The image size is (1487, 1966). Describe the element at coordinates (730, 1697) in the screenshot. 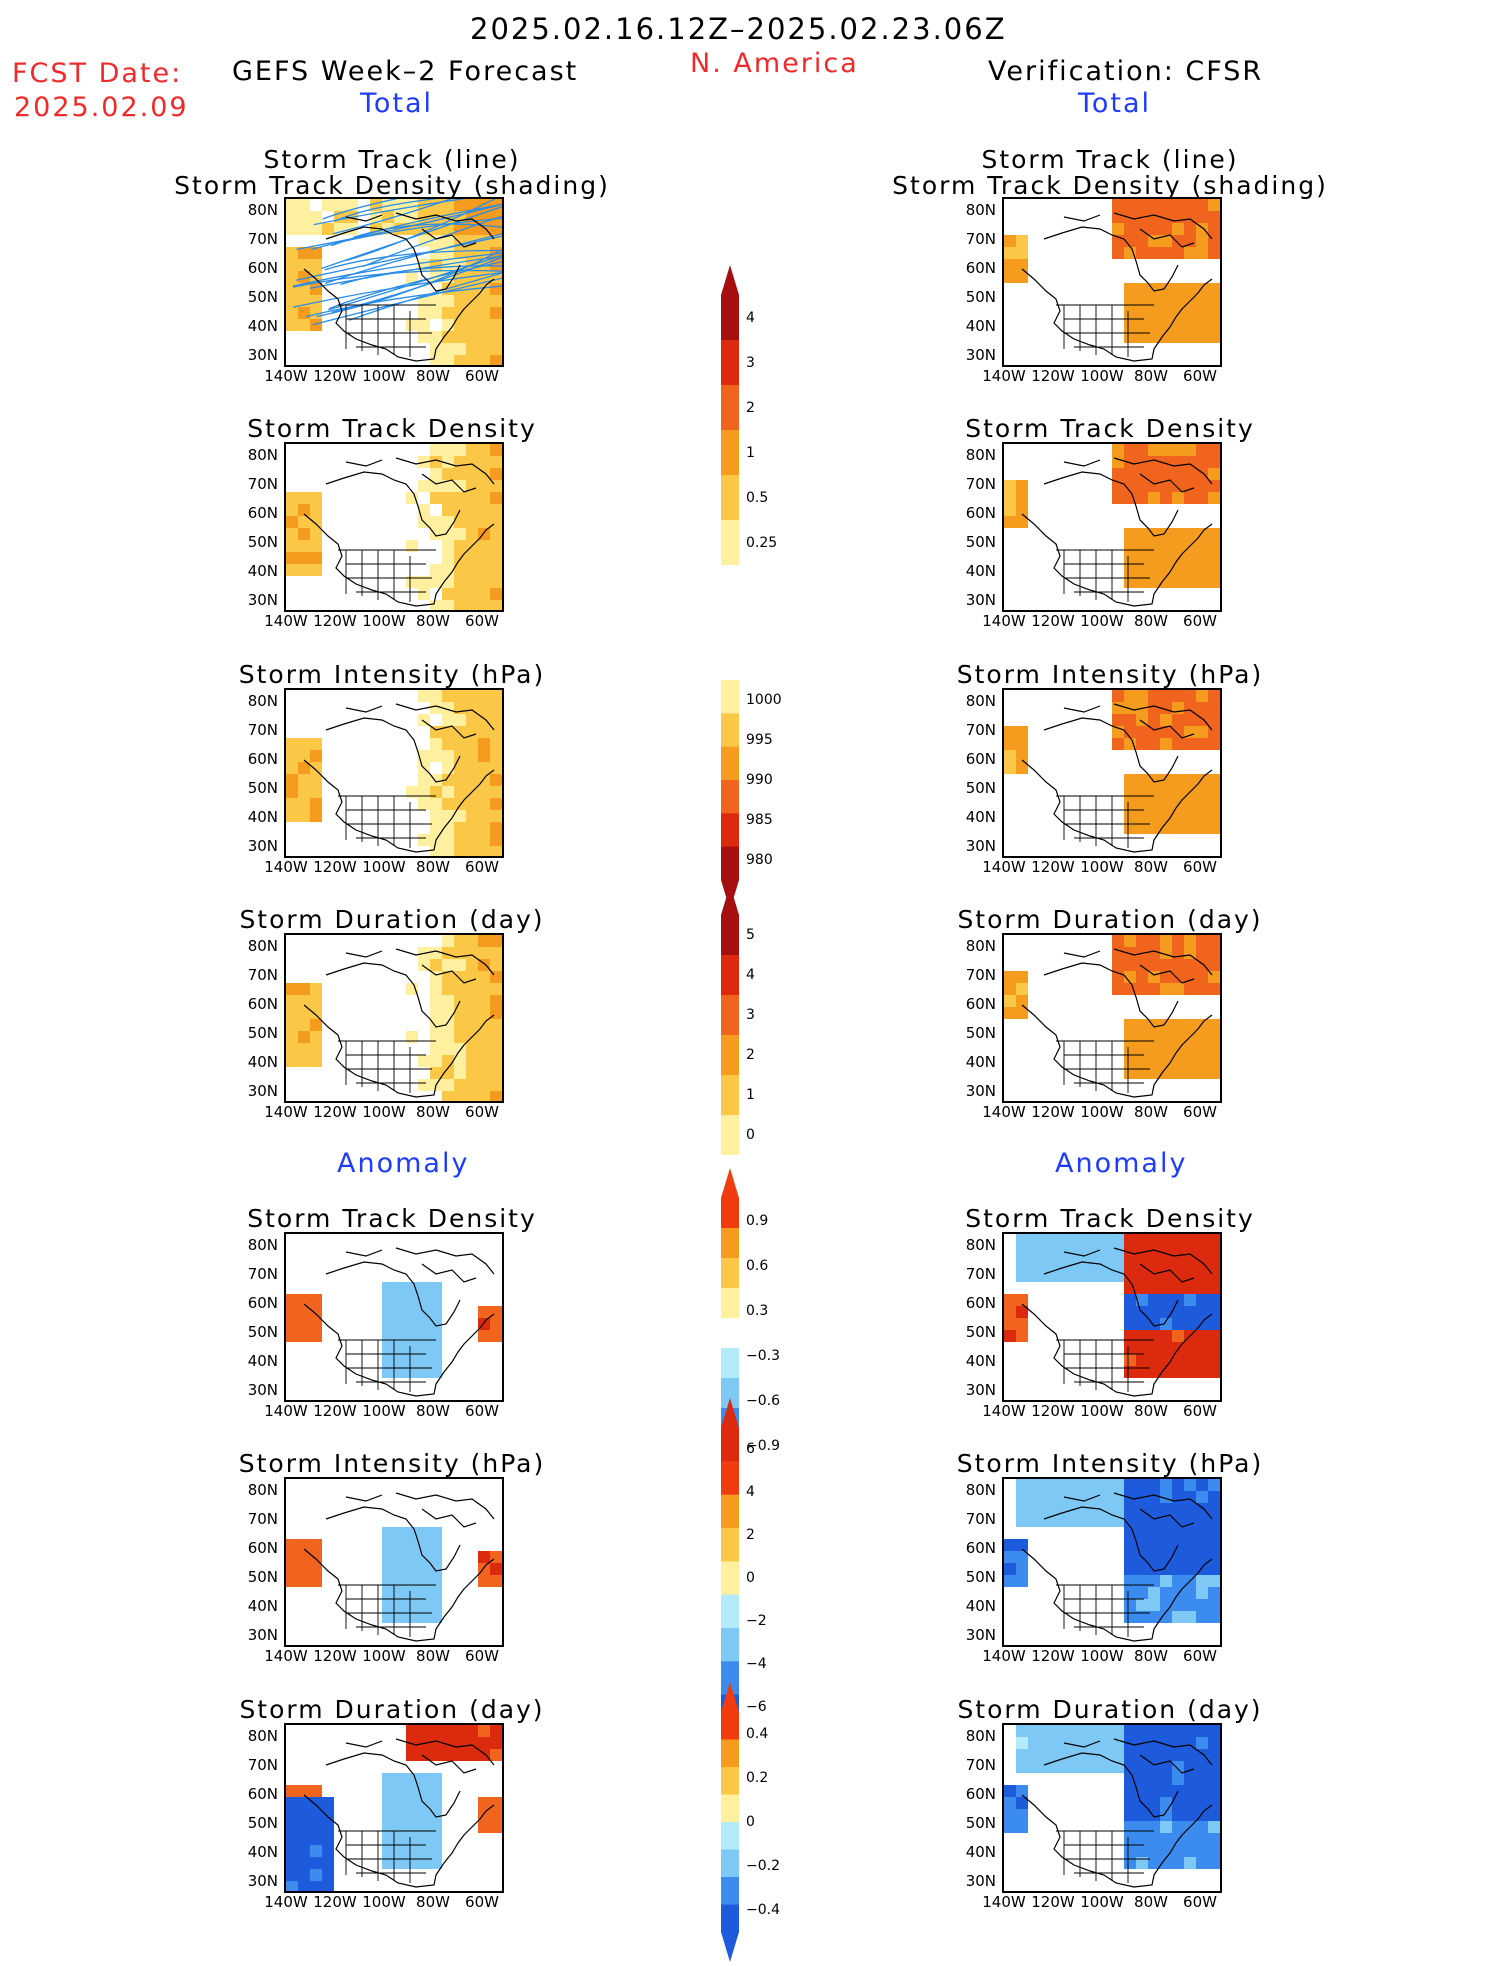

I see `colorbar-top-arrow` at that location.